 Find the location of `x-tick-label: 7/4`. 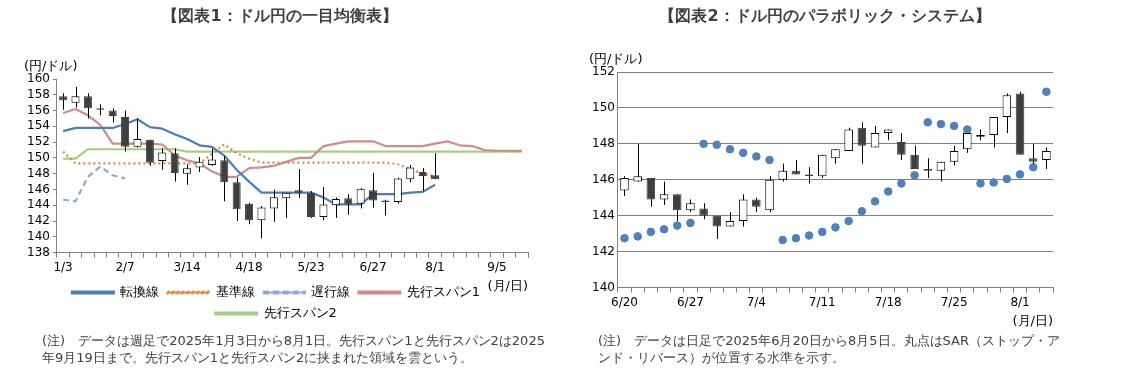

x-tick-label: 7/4 is located at coordinates (756, 301).